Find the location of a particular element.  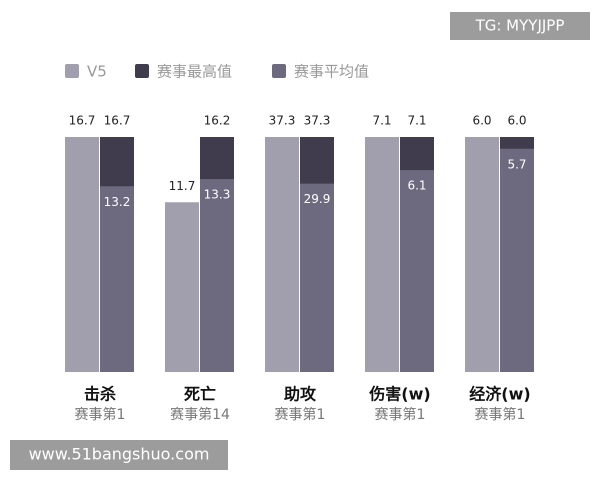

x-tick-label: 击杀 is located at coordinates (100, 394).